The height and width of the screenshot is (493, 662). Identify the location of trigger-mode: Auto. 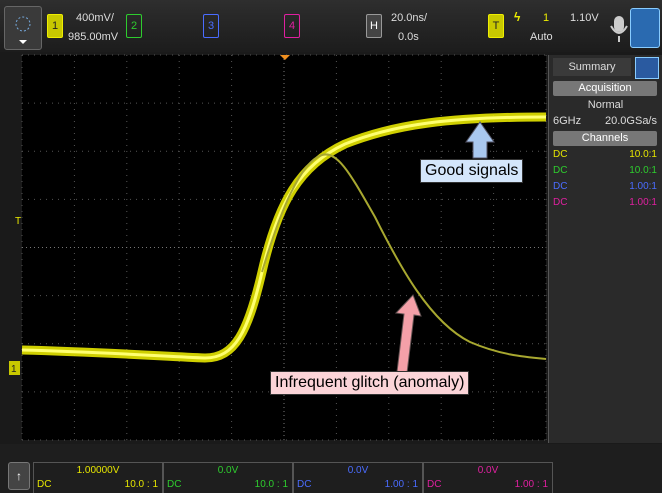
(541, 37).